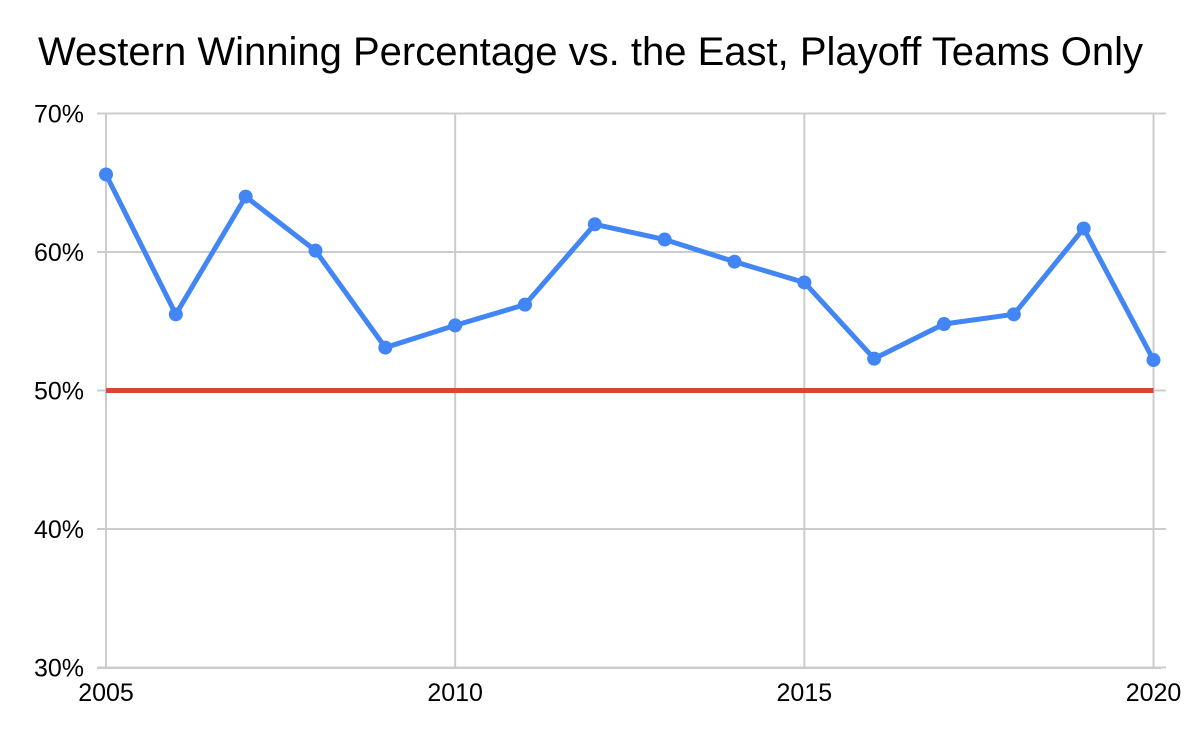  I want to click on y-tick-label: 40%, so click(59, 530).